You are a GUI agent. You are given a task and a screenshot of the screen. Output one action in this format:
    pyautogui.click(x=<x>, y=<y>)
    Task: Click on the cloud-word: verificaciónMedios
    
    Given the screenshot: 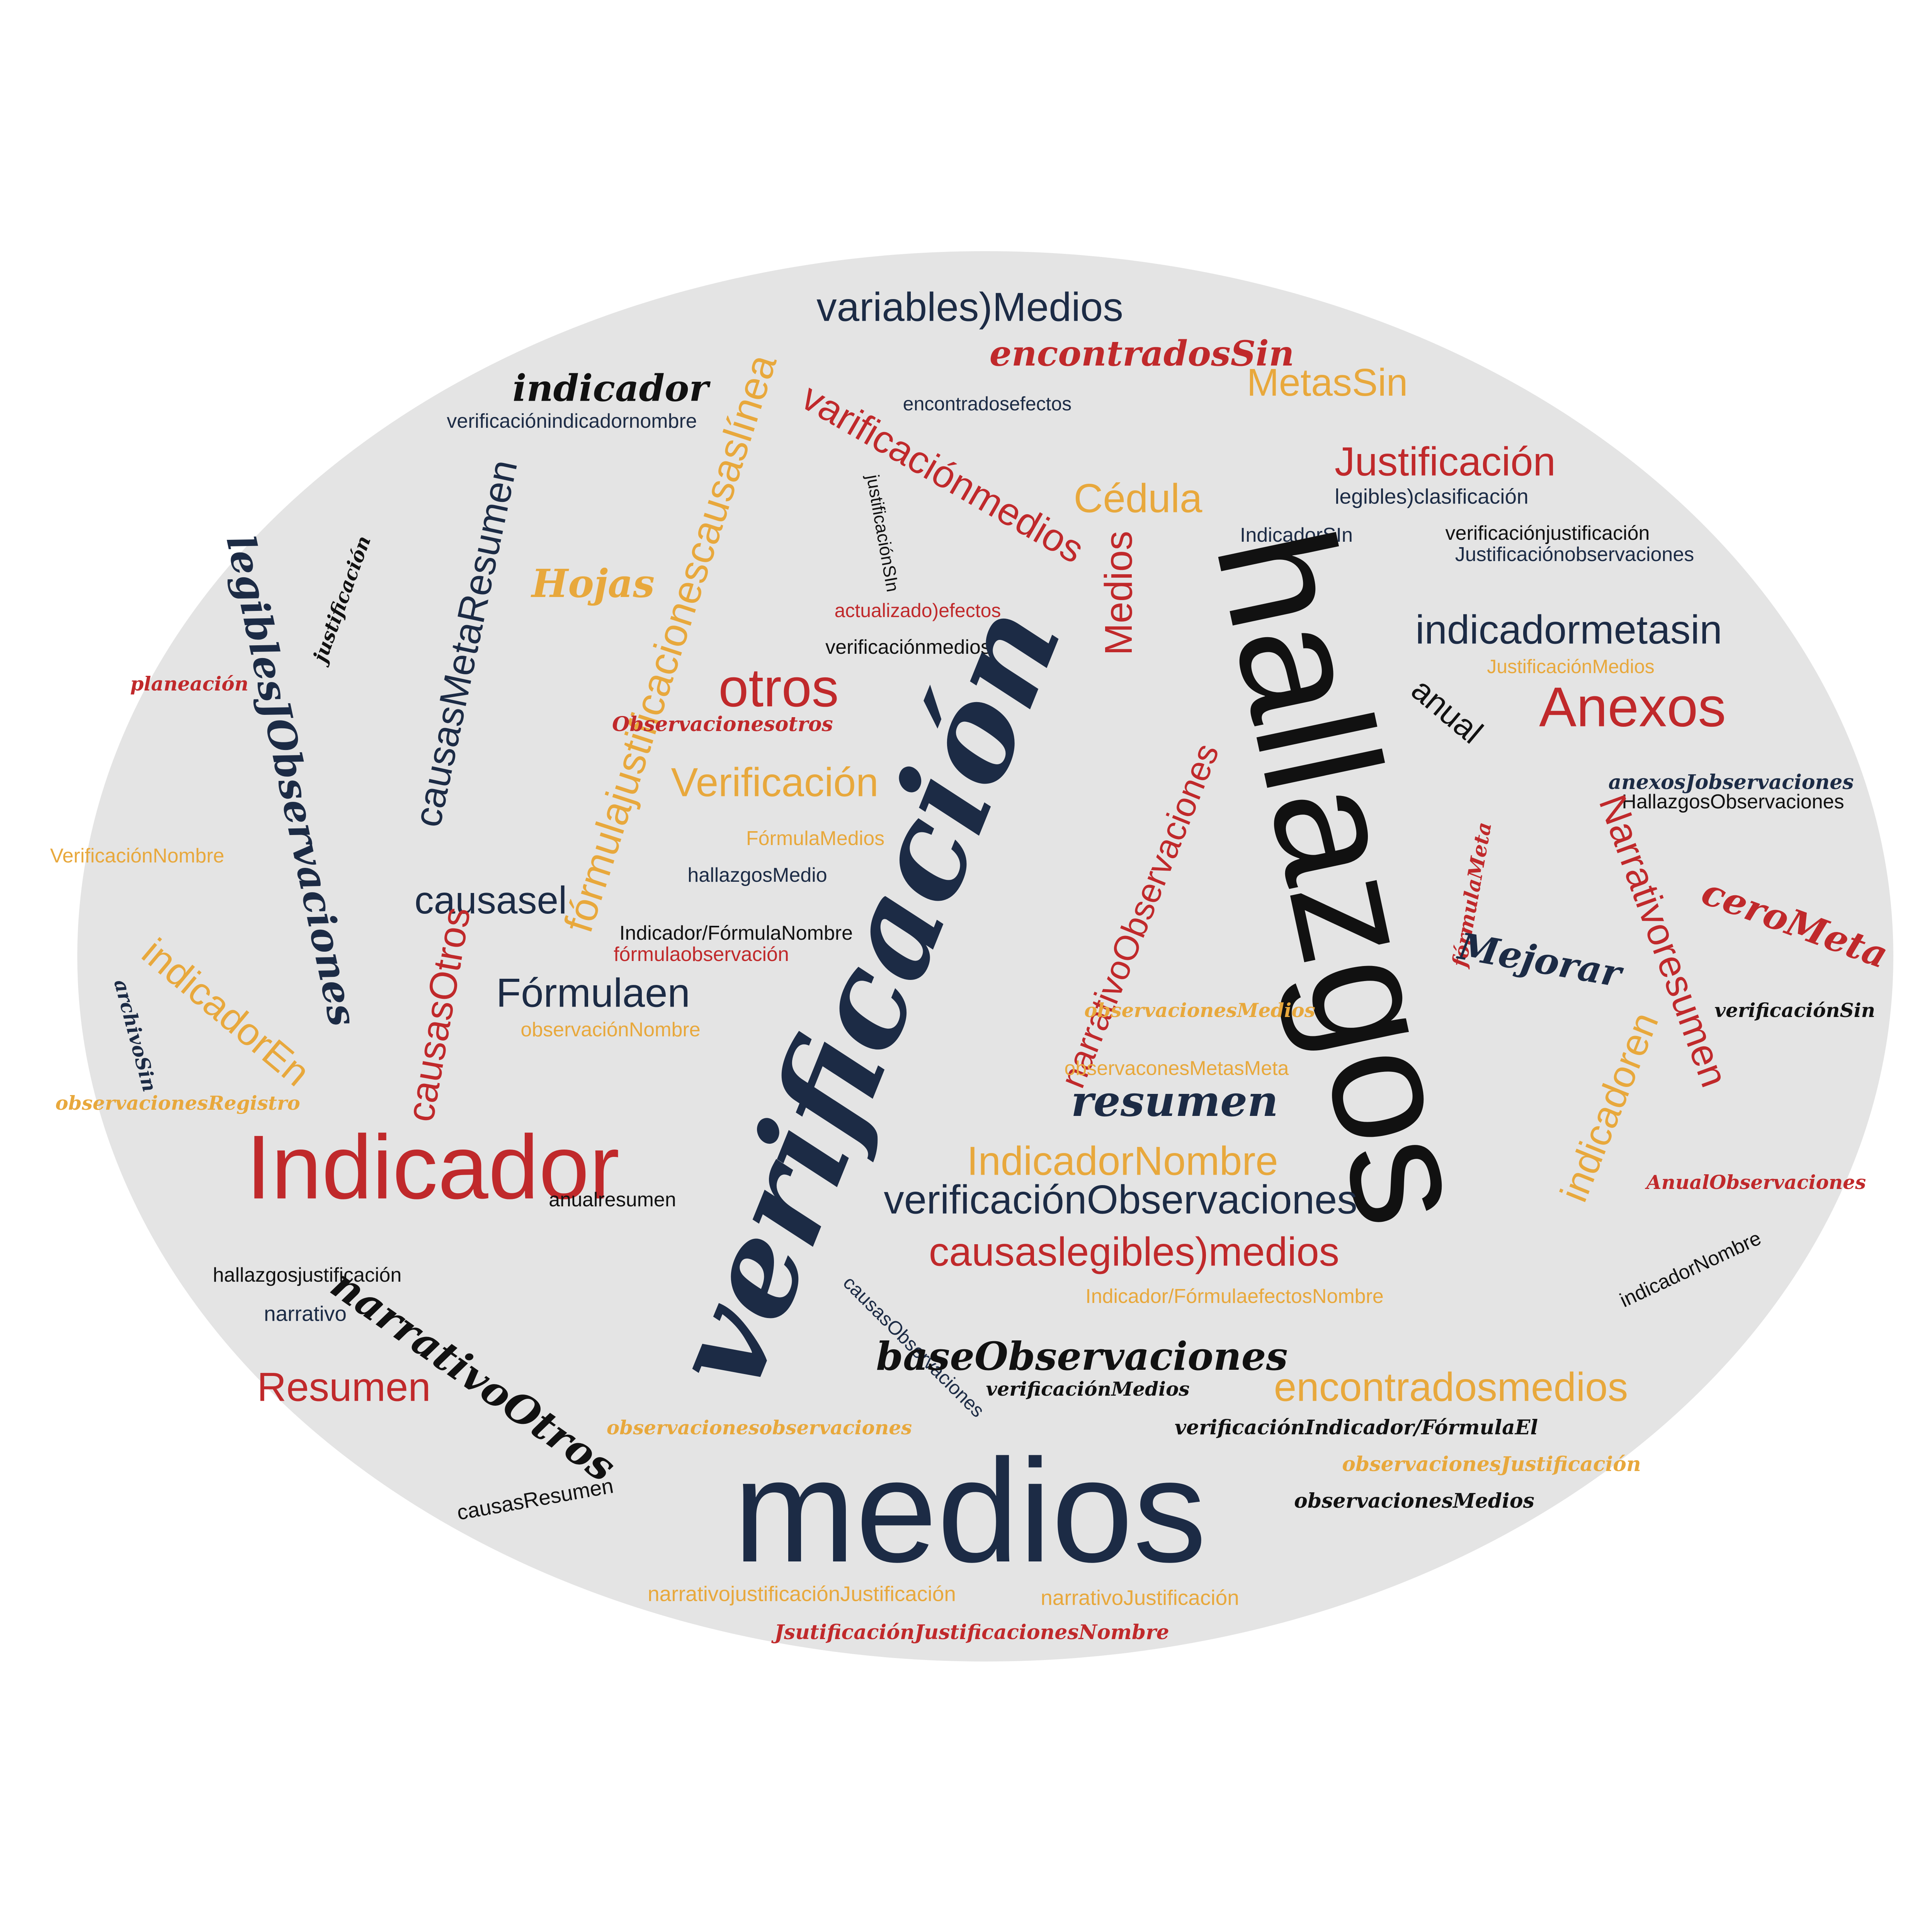 What is the action you would take?
    pyautogui.click(x=1088, y=1389)
    